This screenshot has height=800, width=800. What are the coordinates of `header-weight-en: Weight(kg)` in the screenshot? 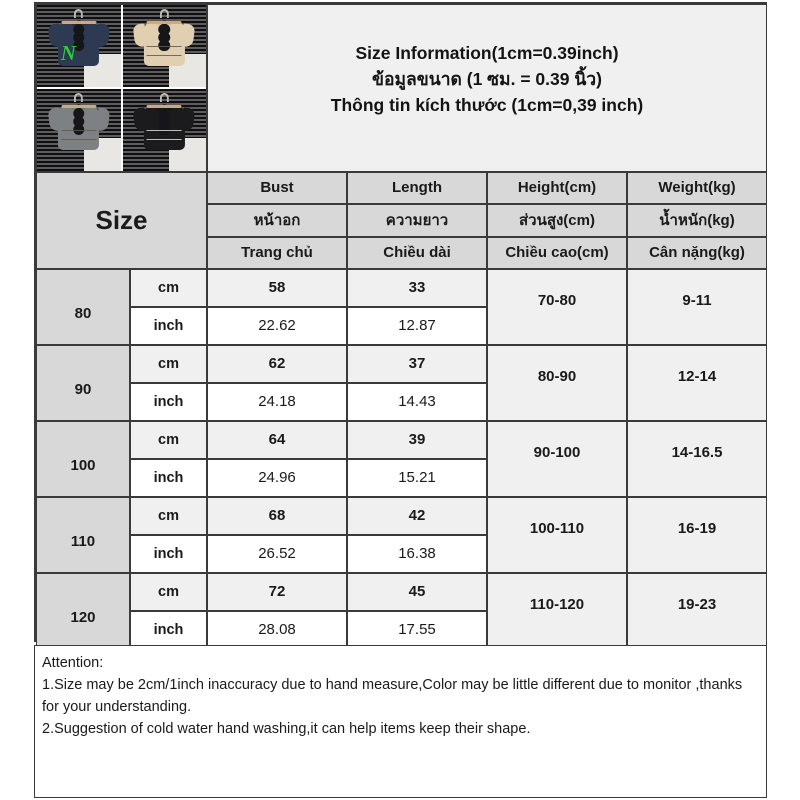 It's located at (697, 188).